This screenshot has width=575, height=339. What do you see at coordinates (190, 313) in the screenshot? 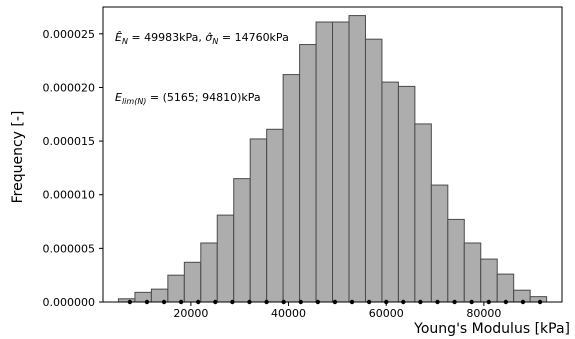
I see `x-tick-label: 20000` at bounding box center [190, 313].